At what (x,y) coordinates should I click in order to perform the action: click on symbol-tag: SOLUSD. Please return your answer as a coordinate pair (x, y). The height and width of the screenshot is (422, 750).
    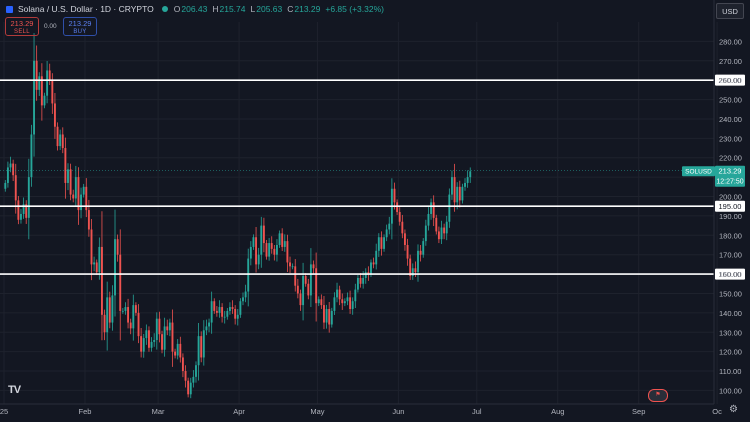
    Looking at the image, I should click on (698, 172).